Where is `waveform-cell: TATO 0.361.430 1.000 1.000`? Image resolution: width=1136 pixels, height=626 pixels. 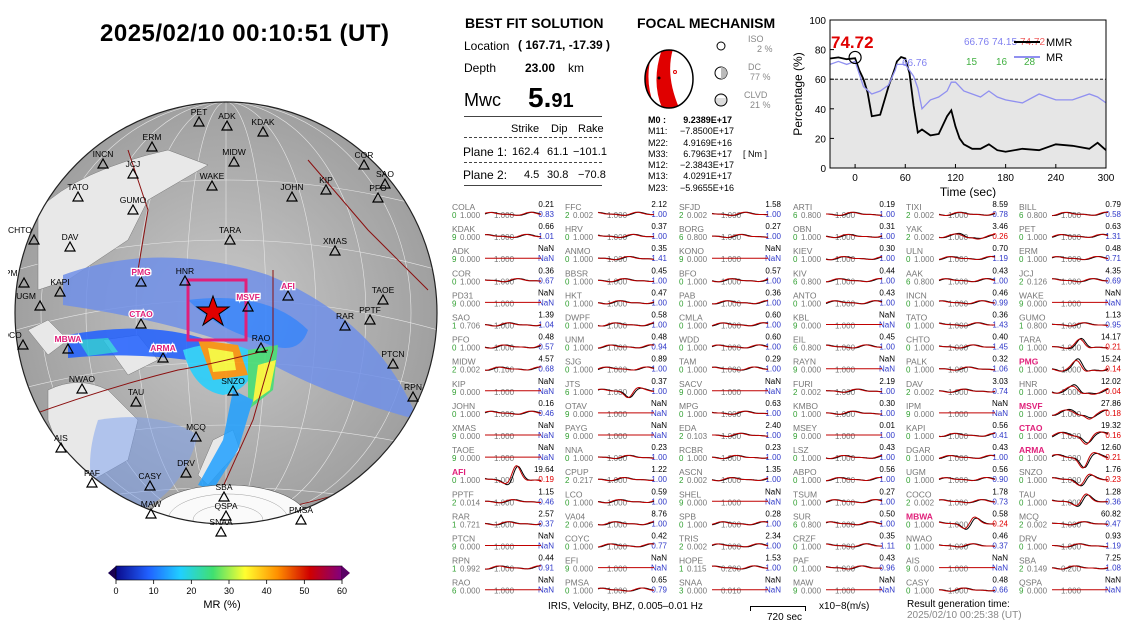 waveform-cell: TATO 0.361.430 1.000 1.000 is located at coordinates (957, 321).